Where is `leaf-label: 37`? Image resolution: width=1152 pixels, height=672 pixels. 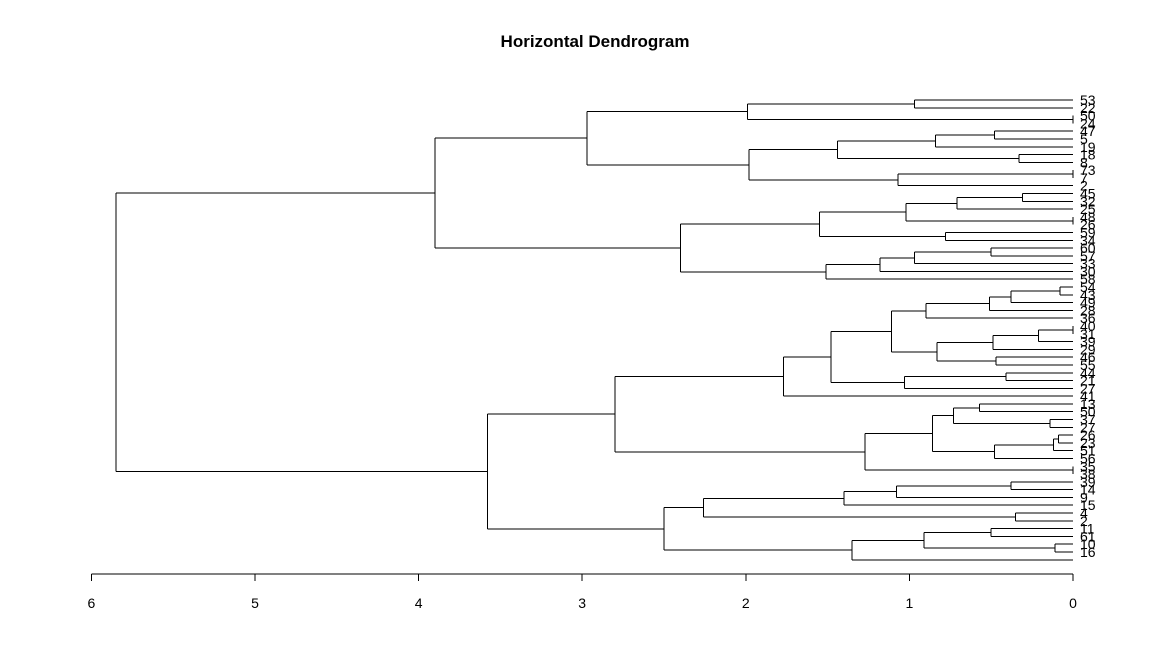
leaf-label: 37 is located at coordinates (1088, 420).